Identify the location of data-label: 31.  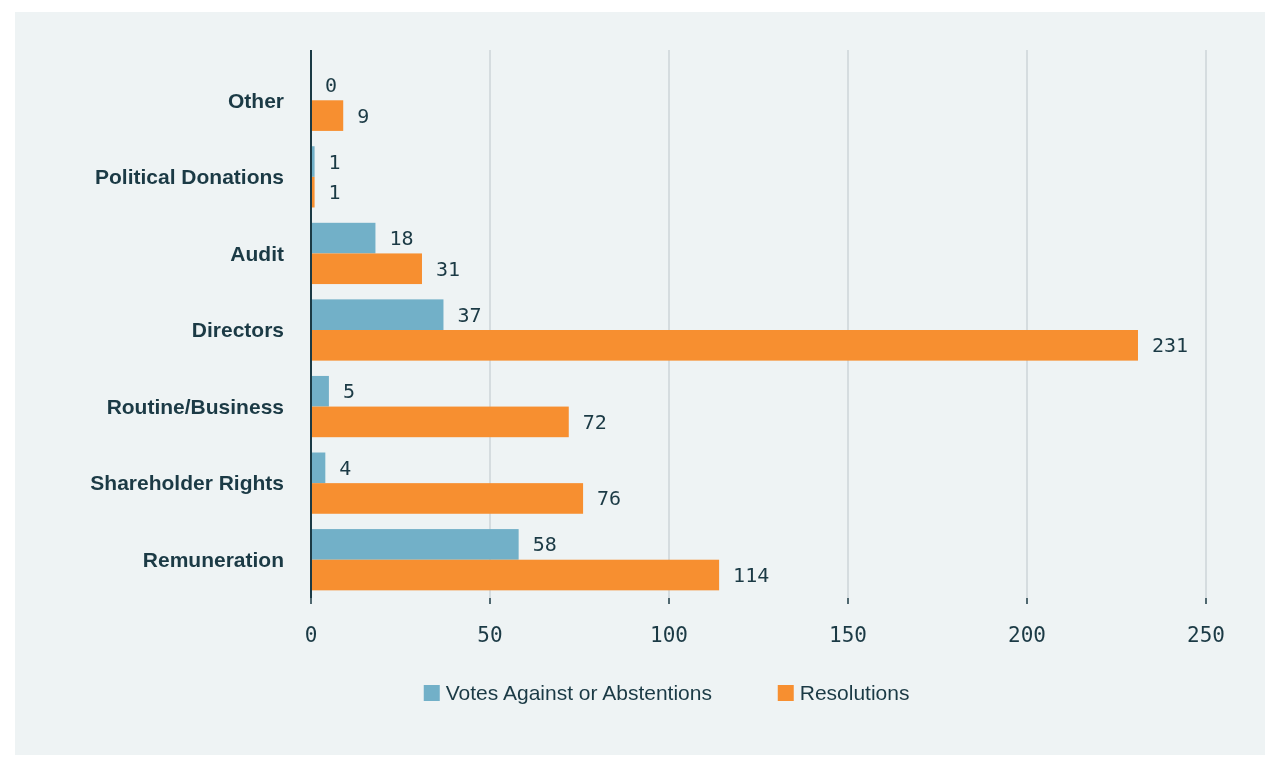
(448, 268).